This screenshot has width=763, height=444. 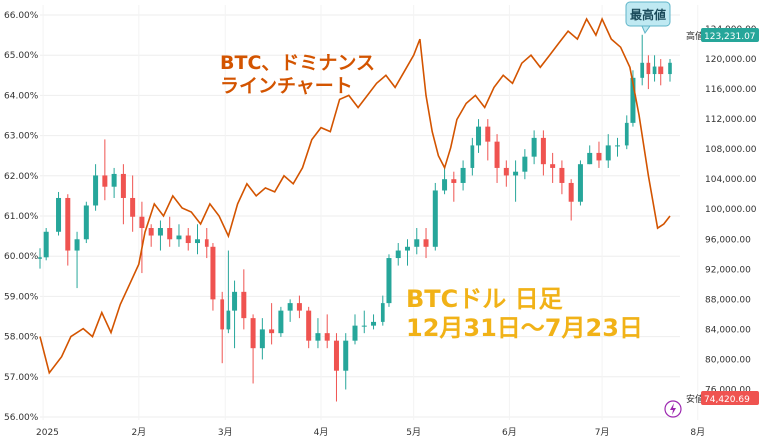 What do you see at coordinates (21, 16) in the screenshot?
I see `left-tick-label: 66.00%` at bounding box center [21, 16].